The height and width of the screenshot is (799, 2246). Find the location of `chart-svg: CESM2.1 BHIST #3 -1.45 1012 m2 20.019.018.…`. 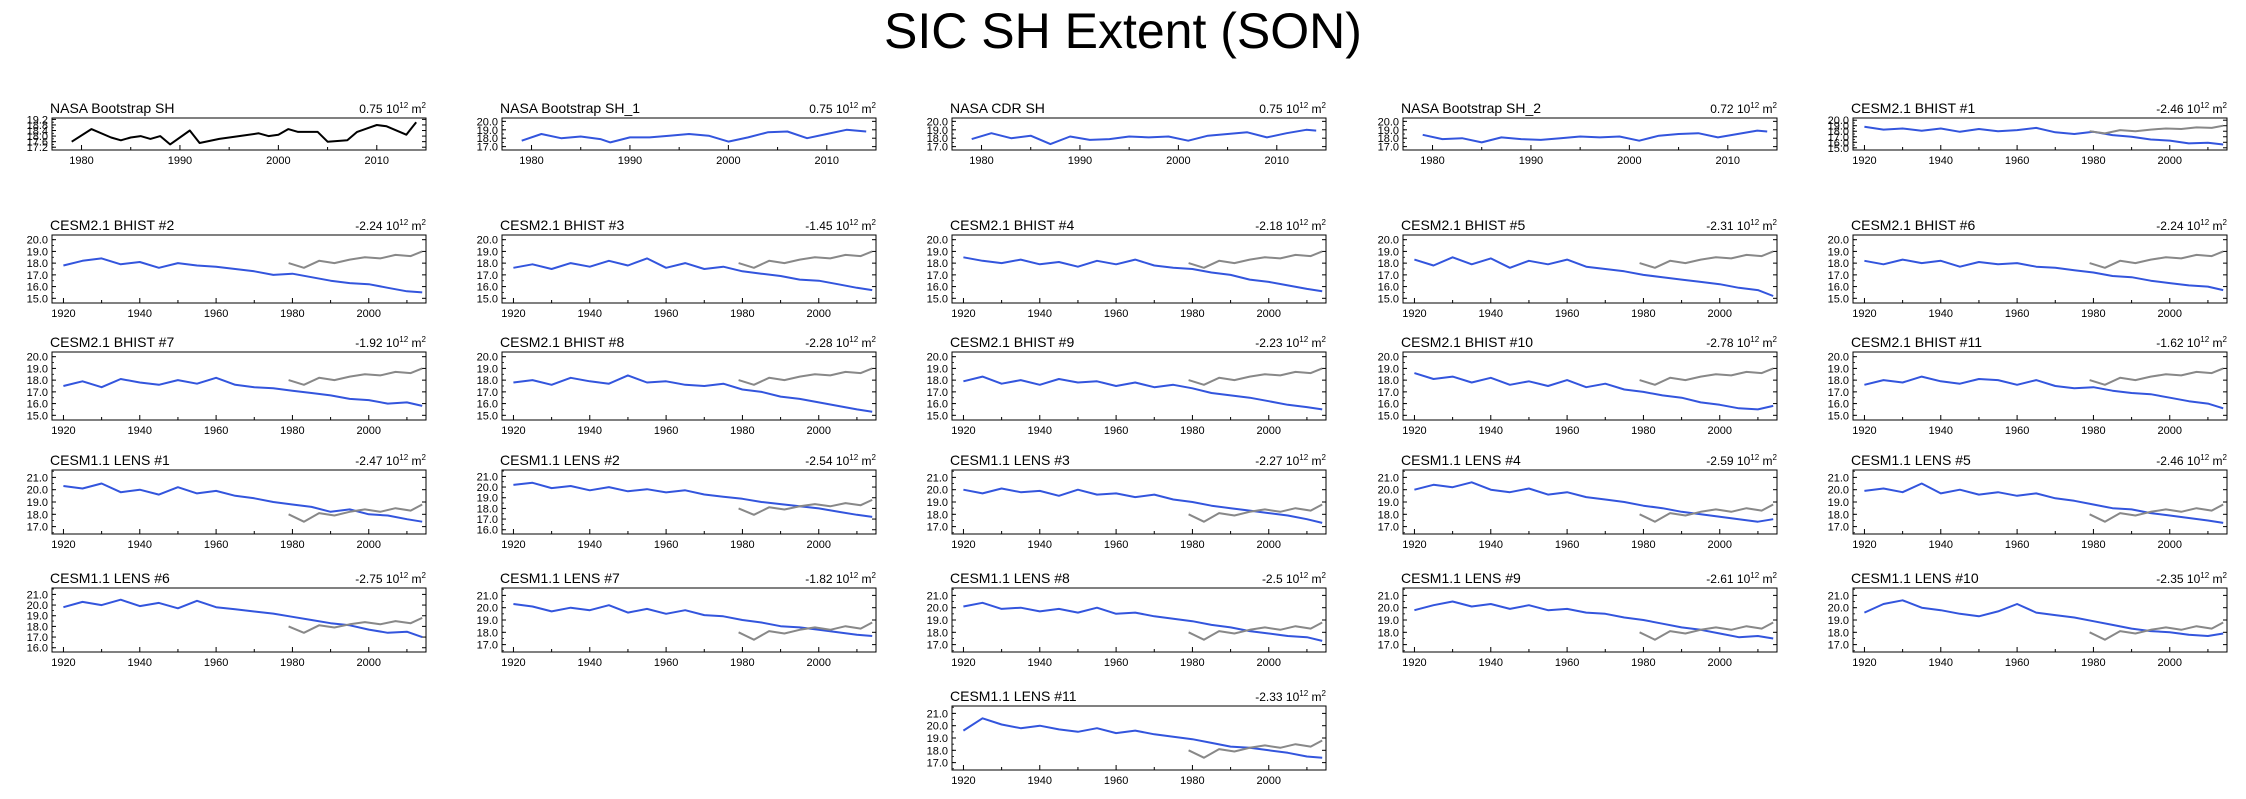

chart-svg: CESM2.1 BHIST #3 -1.45 1012 m2 20.019.018.… is located at coordinates (677, 268).